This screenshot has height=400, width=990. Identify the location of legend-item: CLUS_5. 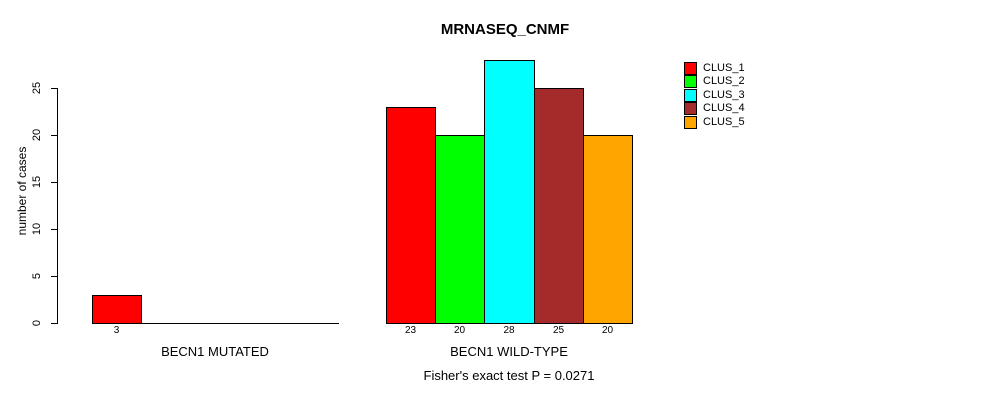
(714, 122).